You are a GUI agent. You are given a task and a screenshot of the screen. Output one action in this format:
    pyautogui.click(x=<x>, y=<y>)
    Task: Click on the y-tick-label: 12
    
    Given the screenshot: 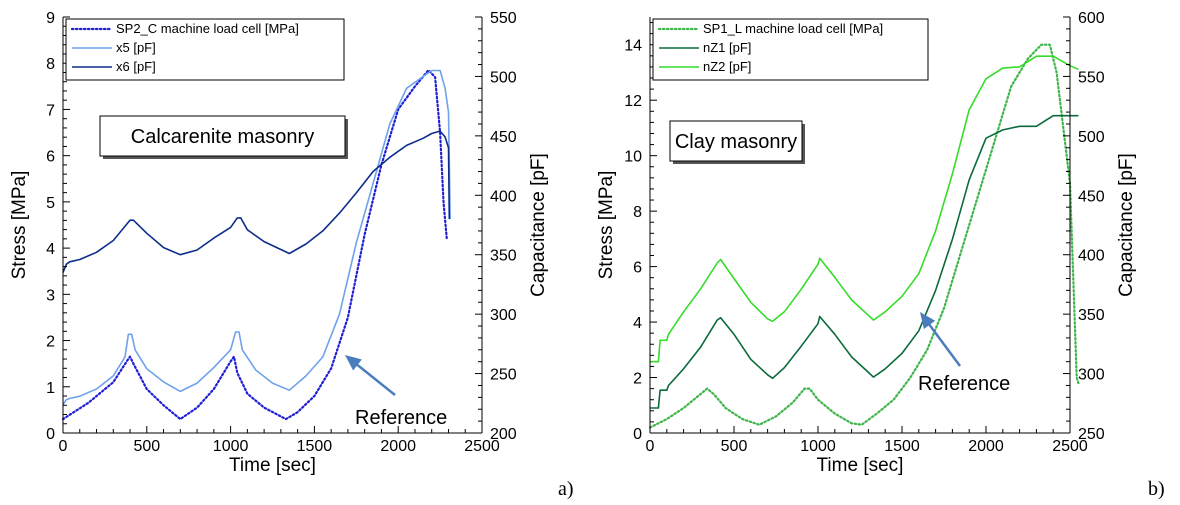 What is the action you would take?
    pyautogui.click(x=633, y=101)
    